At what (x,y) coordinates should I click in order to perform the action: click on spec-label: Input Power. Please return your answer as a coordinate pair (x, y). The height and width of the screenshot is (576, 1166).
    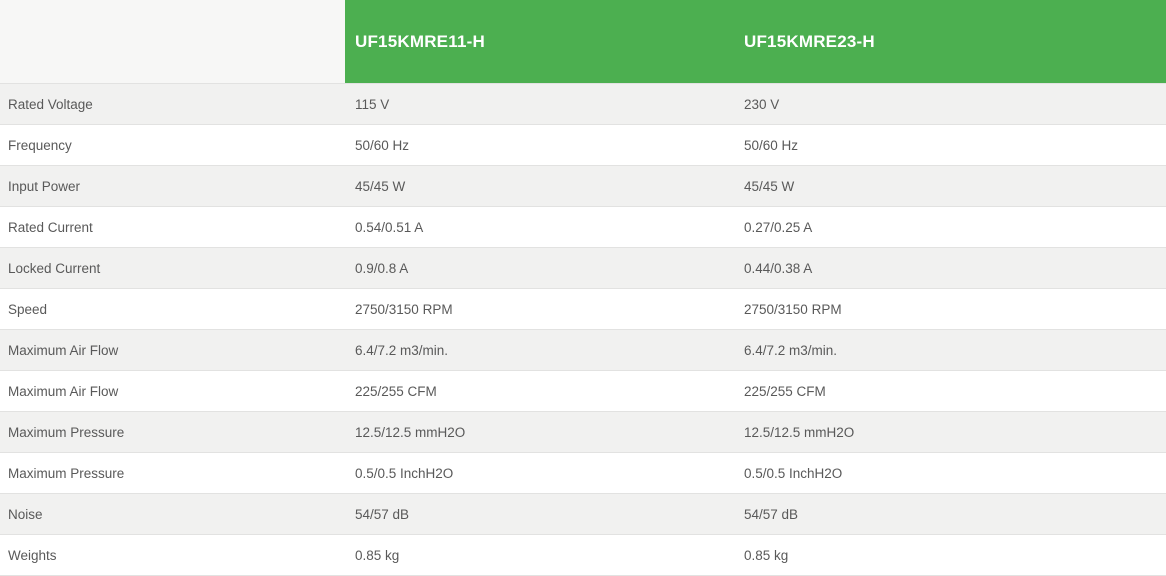
    Looking at the image, I should click on (44, 186).